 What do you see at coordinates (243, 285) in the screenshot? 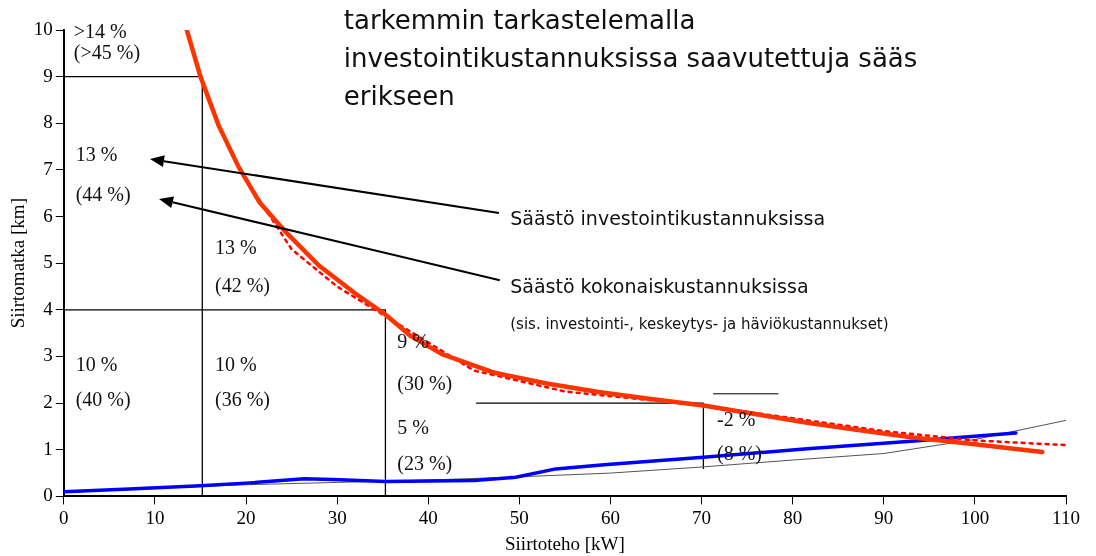
I see `annotation: (42 %)` at bounding box center [243, 285].